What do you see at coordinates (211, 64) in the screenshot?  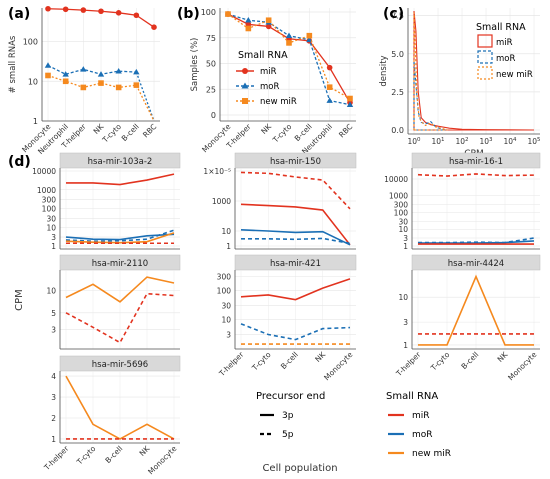 I see `panel-b-ytick: 50` at bounding box center [211, 64].